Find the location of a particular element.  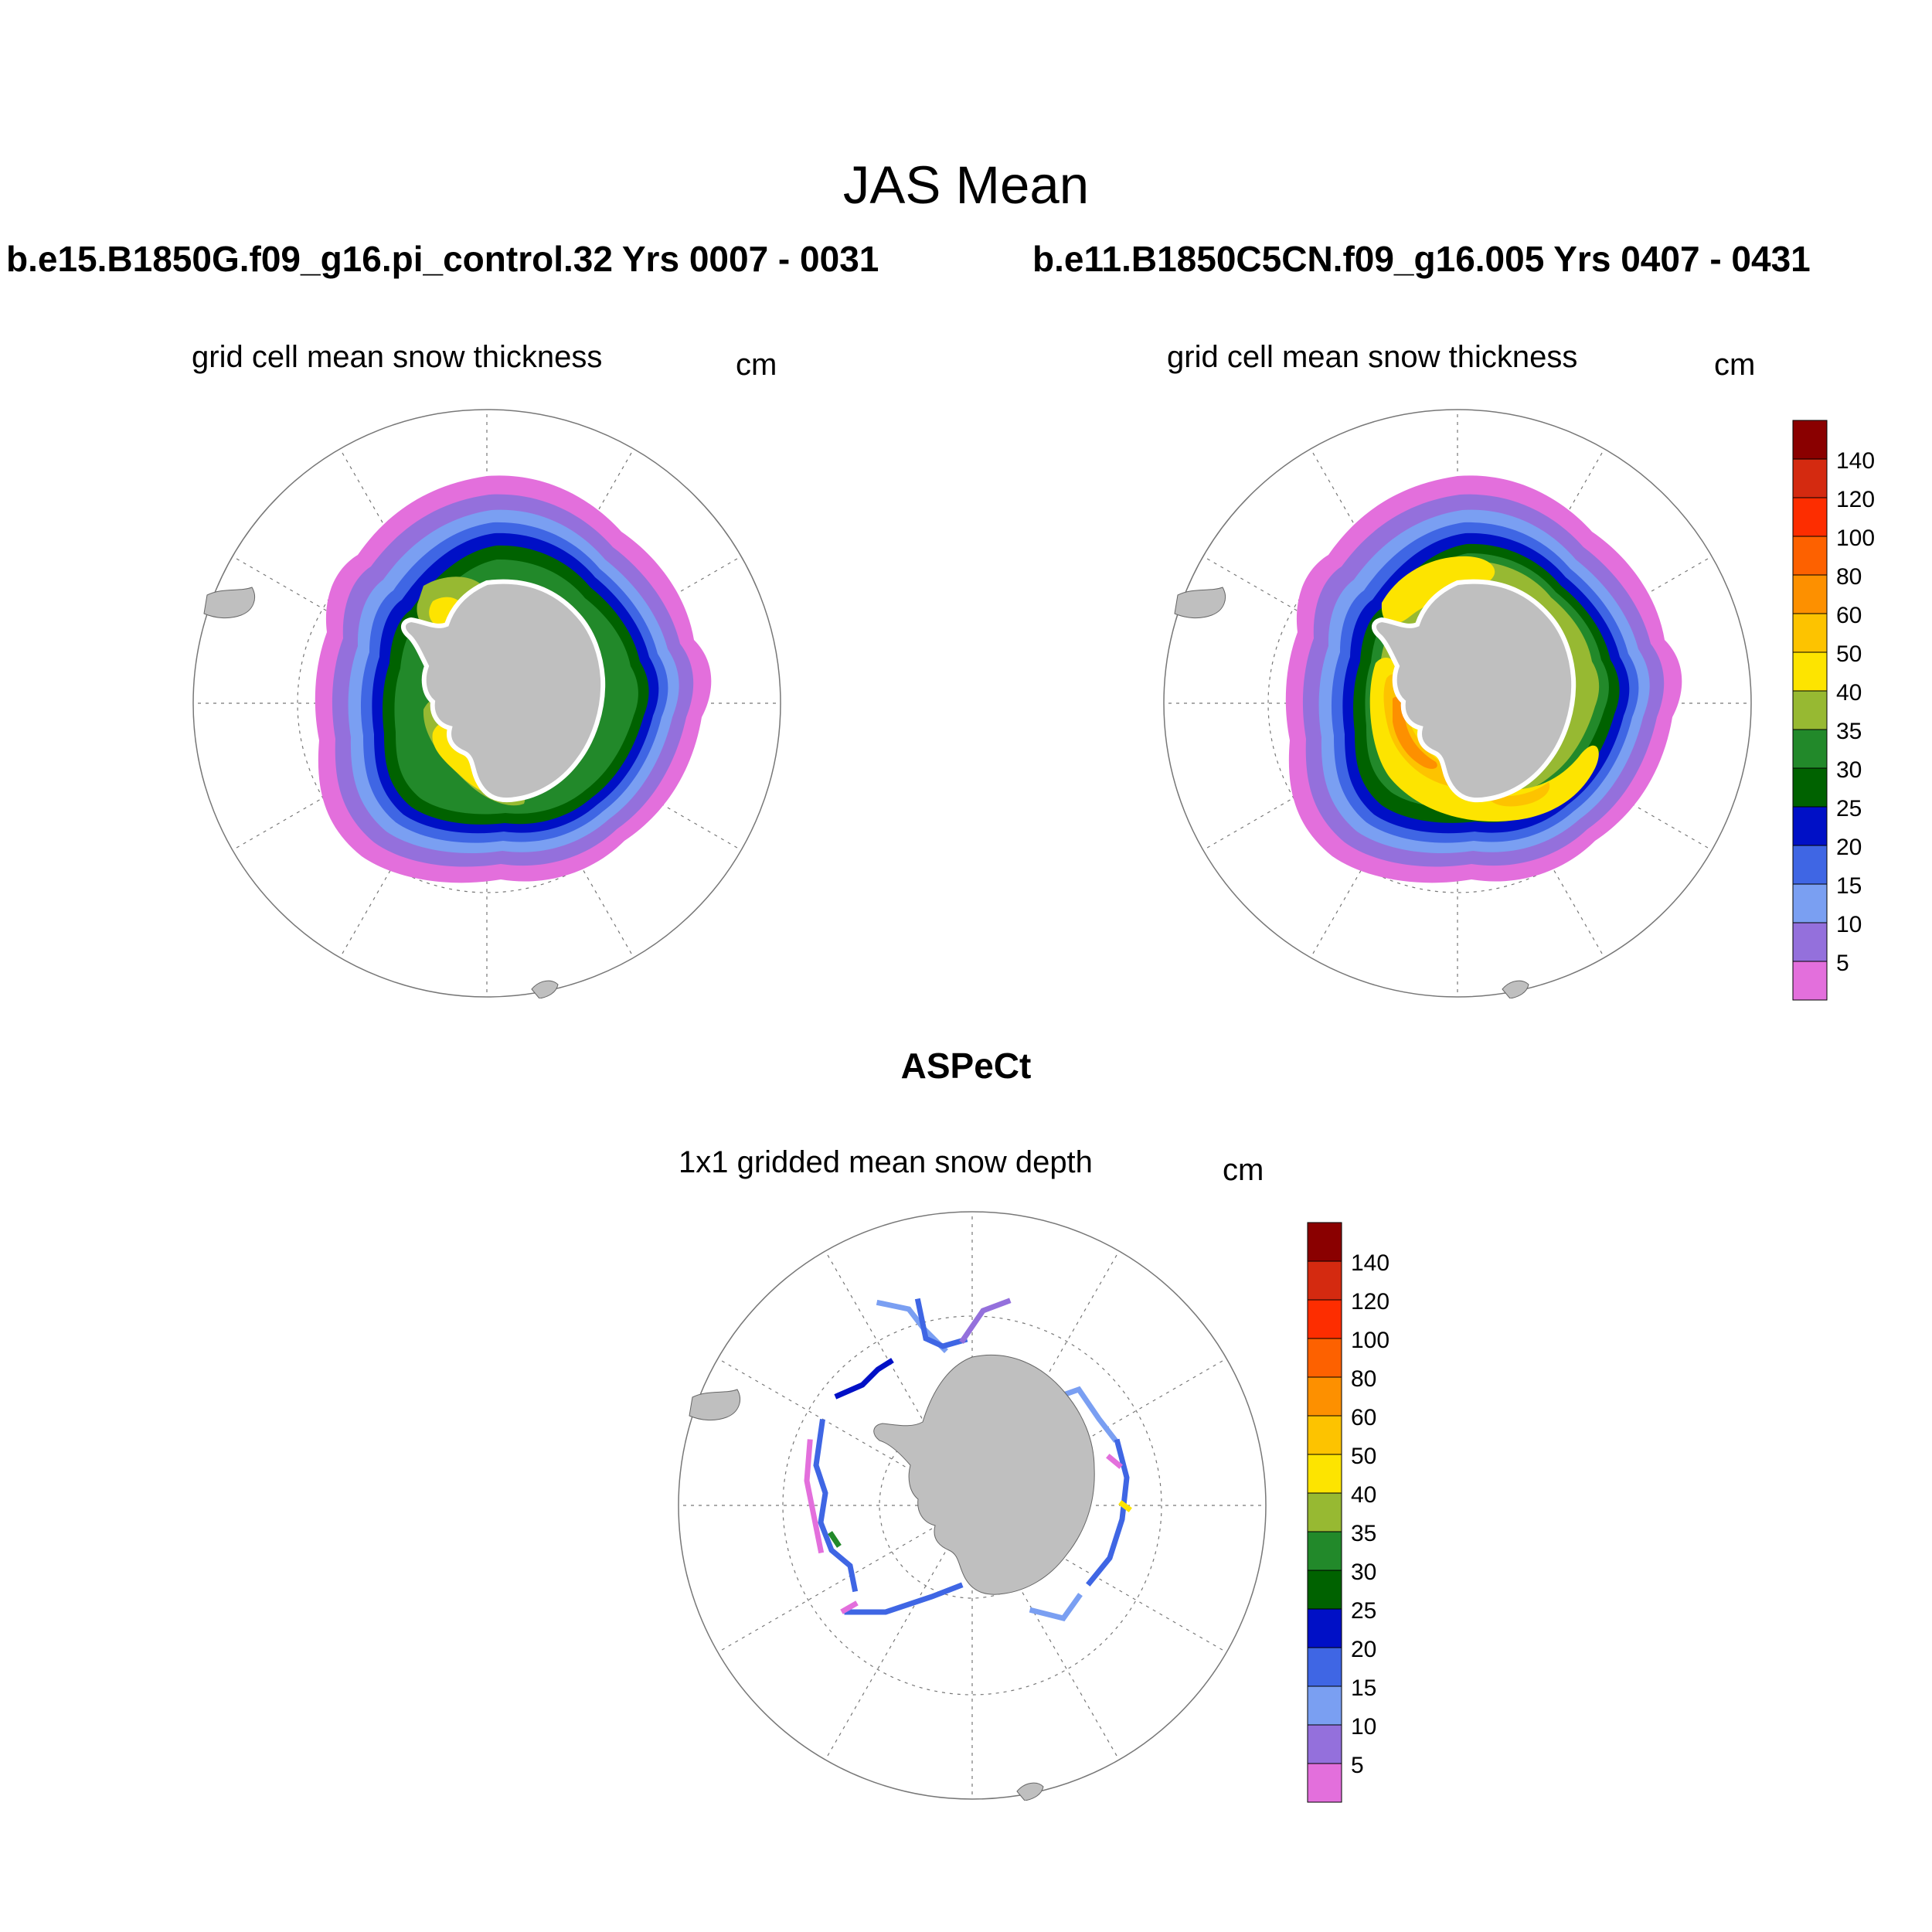

left-snow-field is located at coordinates (514, 679).